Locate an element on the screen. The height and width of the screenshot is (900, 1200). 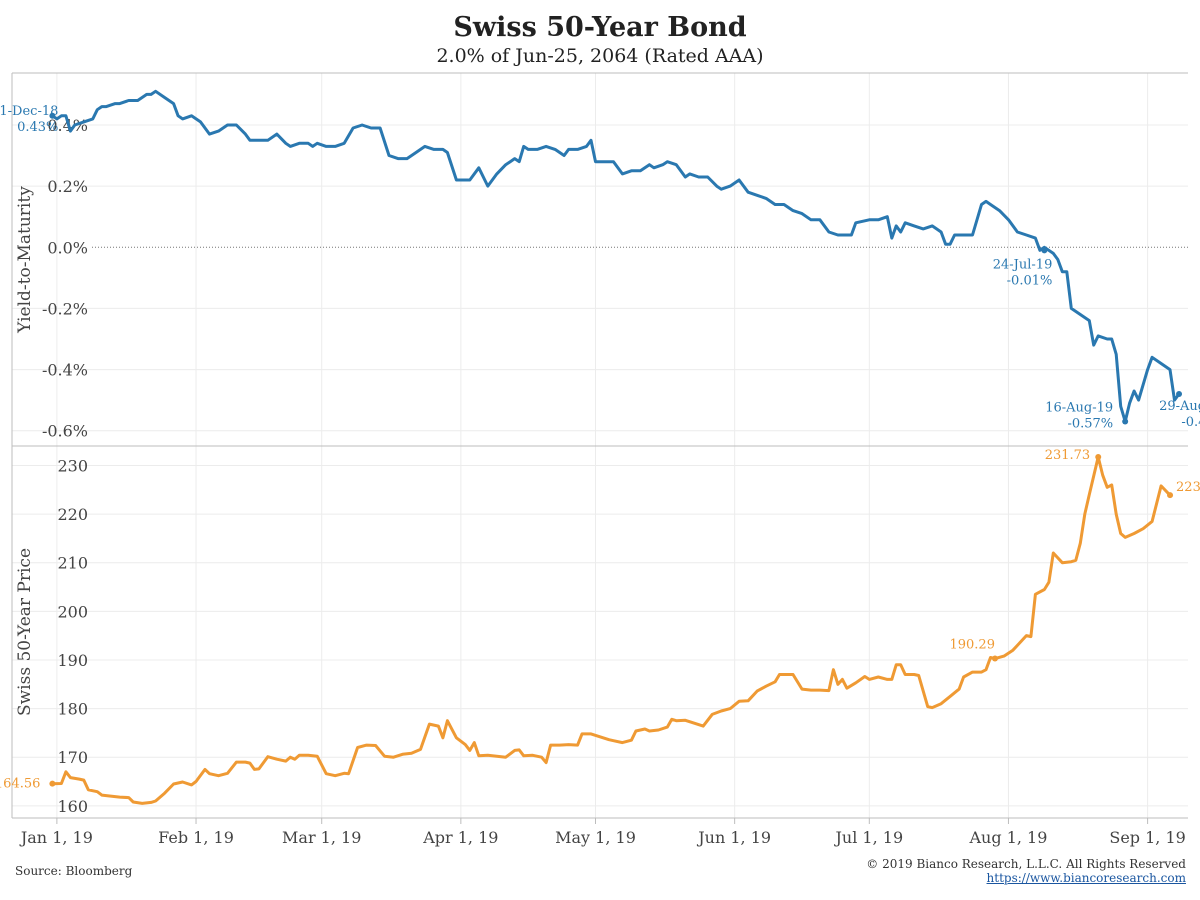
x-tick-label: Aug 1, 19 is located at coordinates (1008, 837).